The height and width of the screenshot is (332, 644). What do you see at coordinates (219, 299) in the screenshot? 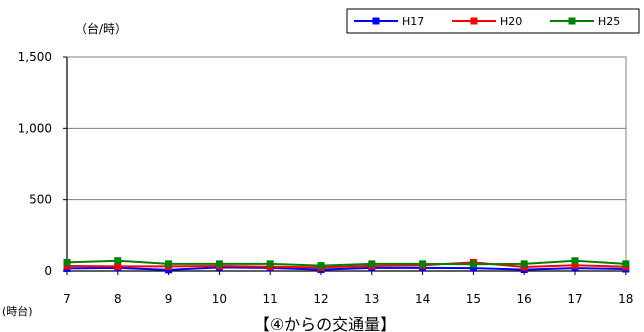
I see `x-tick-label: 10` at bounding box center [219, 299].